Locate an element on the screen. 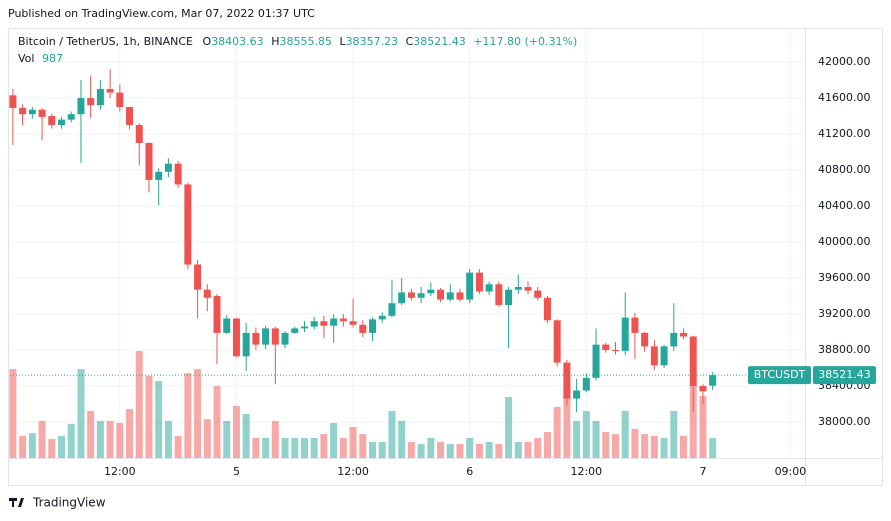 The width and height of the screenshot is (891, 521). y-tick-label: 40000.00 is located at coordinates (844, 241).